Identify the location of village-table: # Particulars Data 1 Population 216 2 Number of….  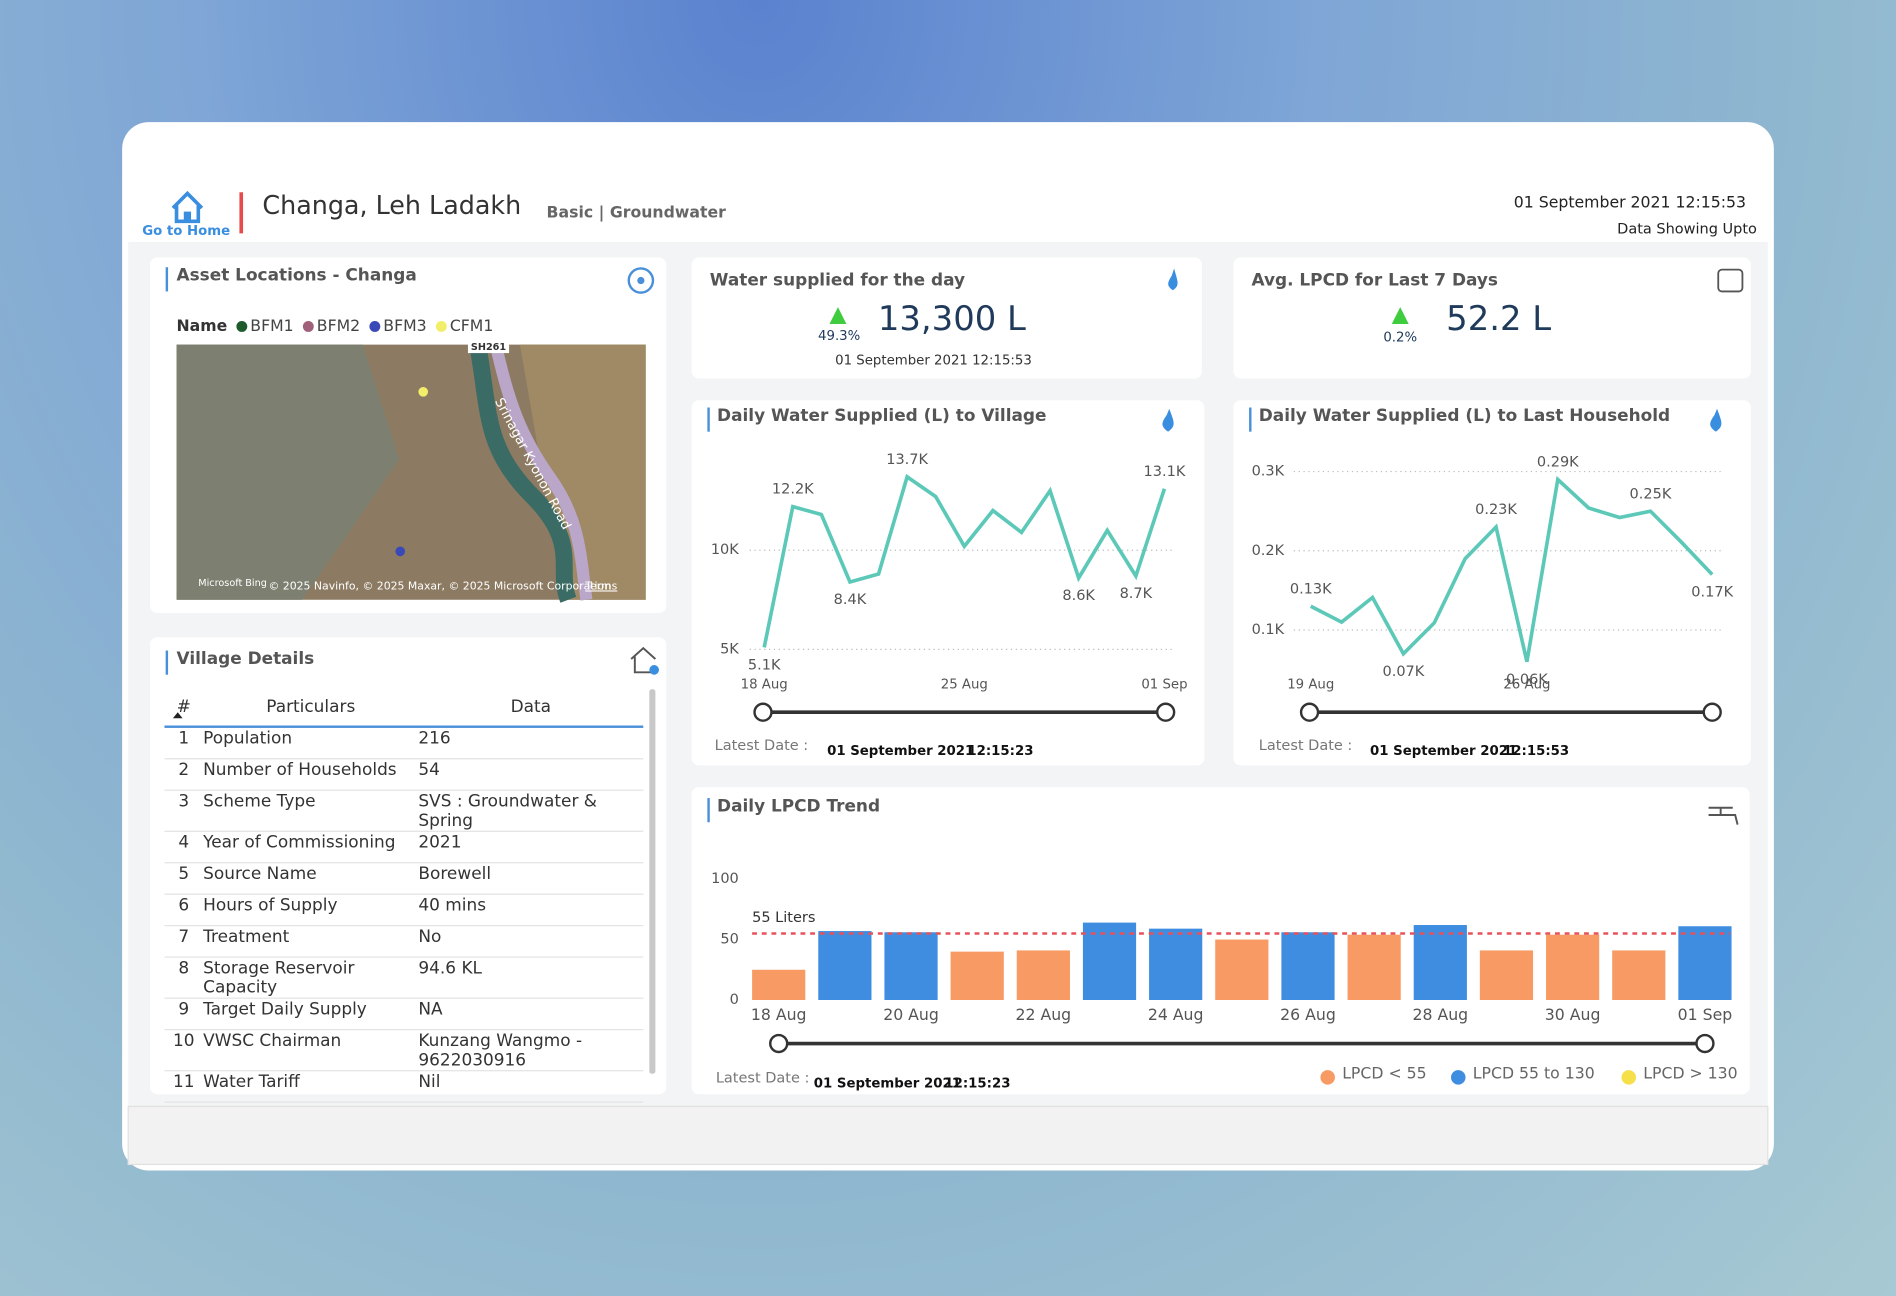
(404, 895).